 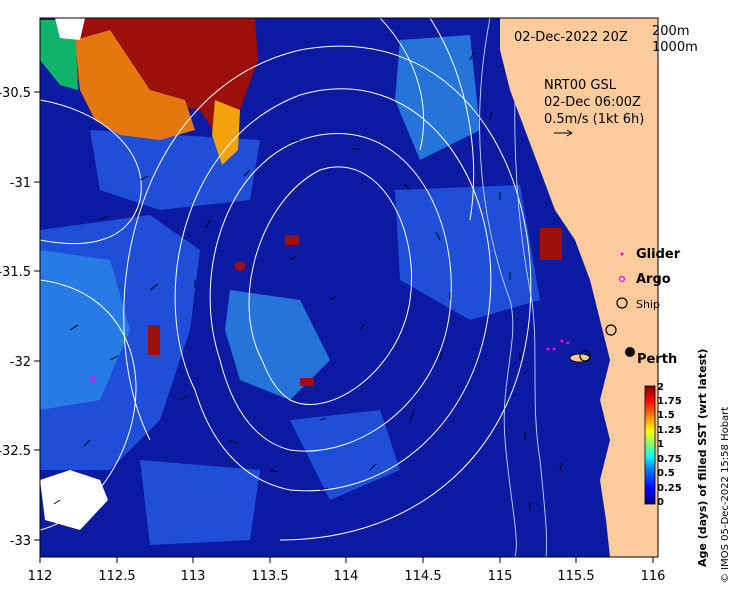 I want to click on x-tick-label: 114.5, so click(x=422, y=576).